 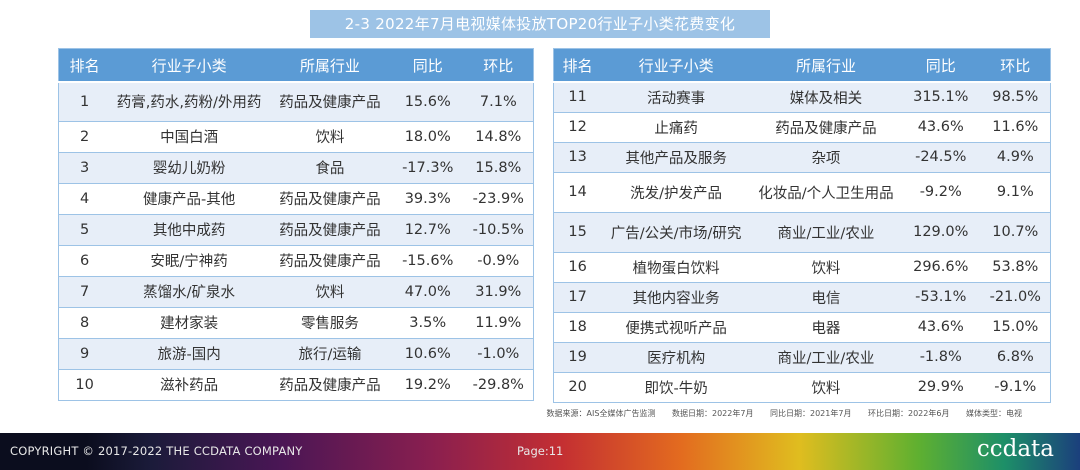 I want to click on cell-yoy: 29.9%, so click(x=940, y=387).